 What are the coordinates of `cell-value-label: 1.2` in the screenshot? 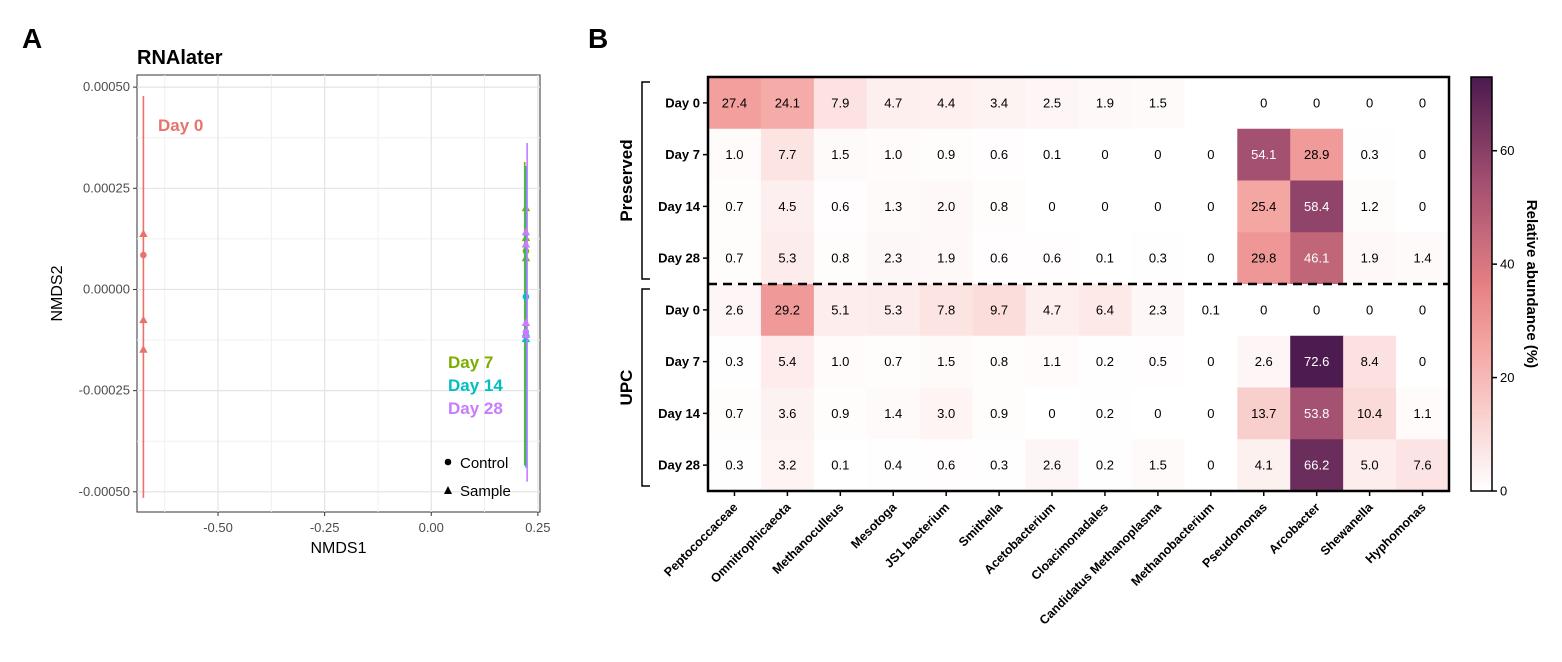 It's located at (1370, 206).